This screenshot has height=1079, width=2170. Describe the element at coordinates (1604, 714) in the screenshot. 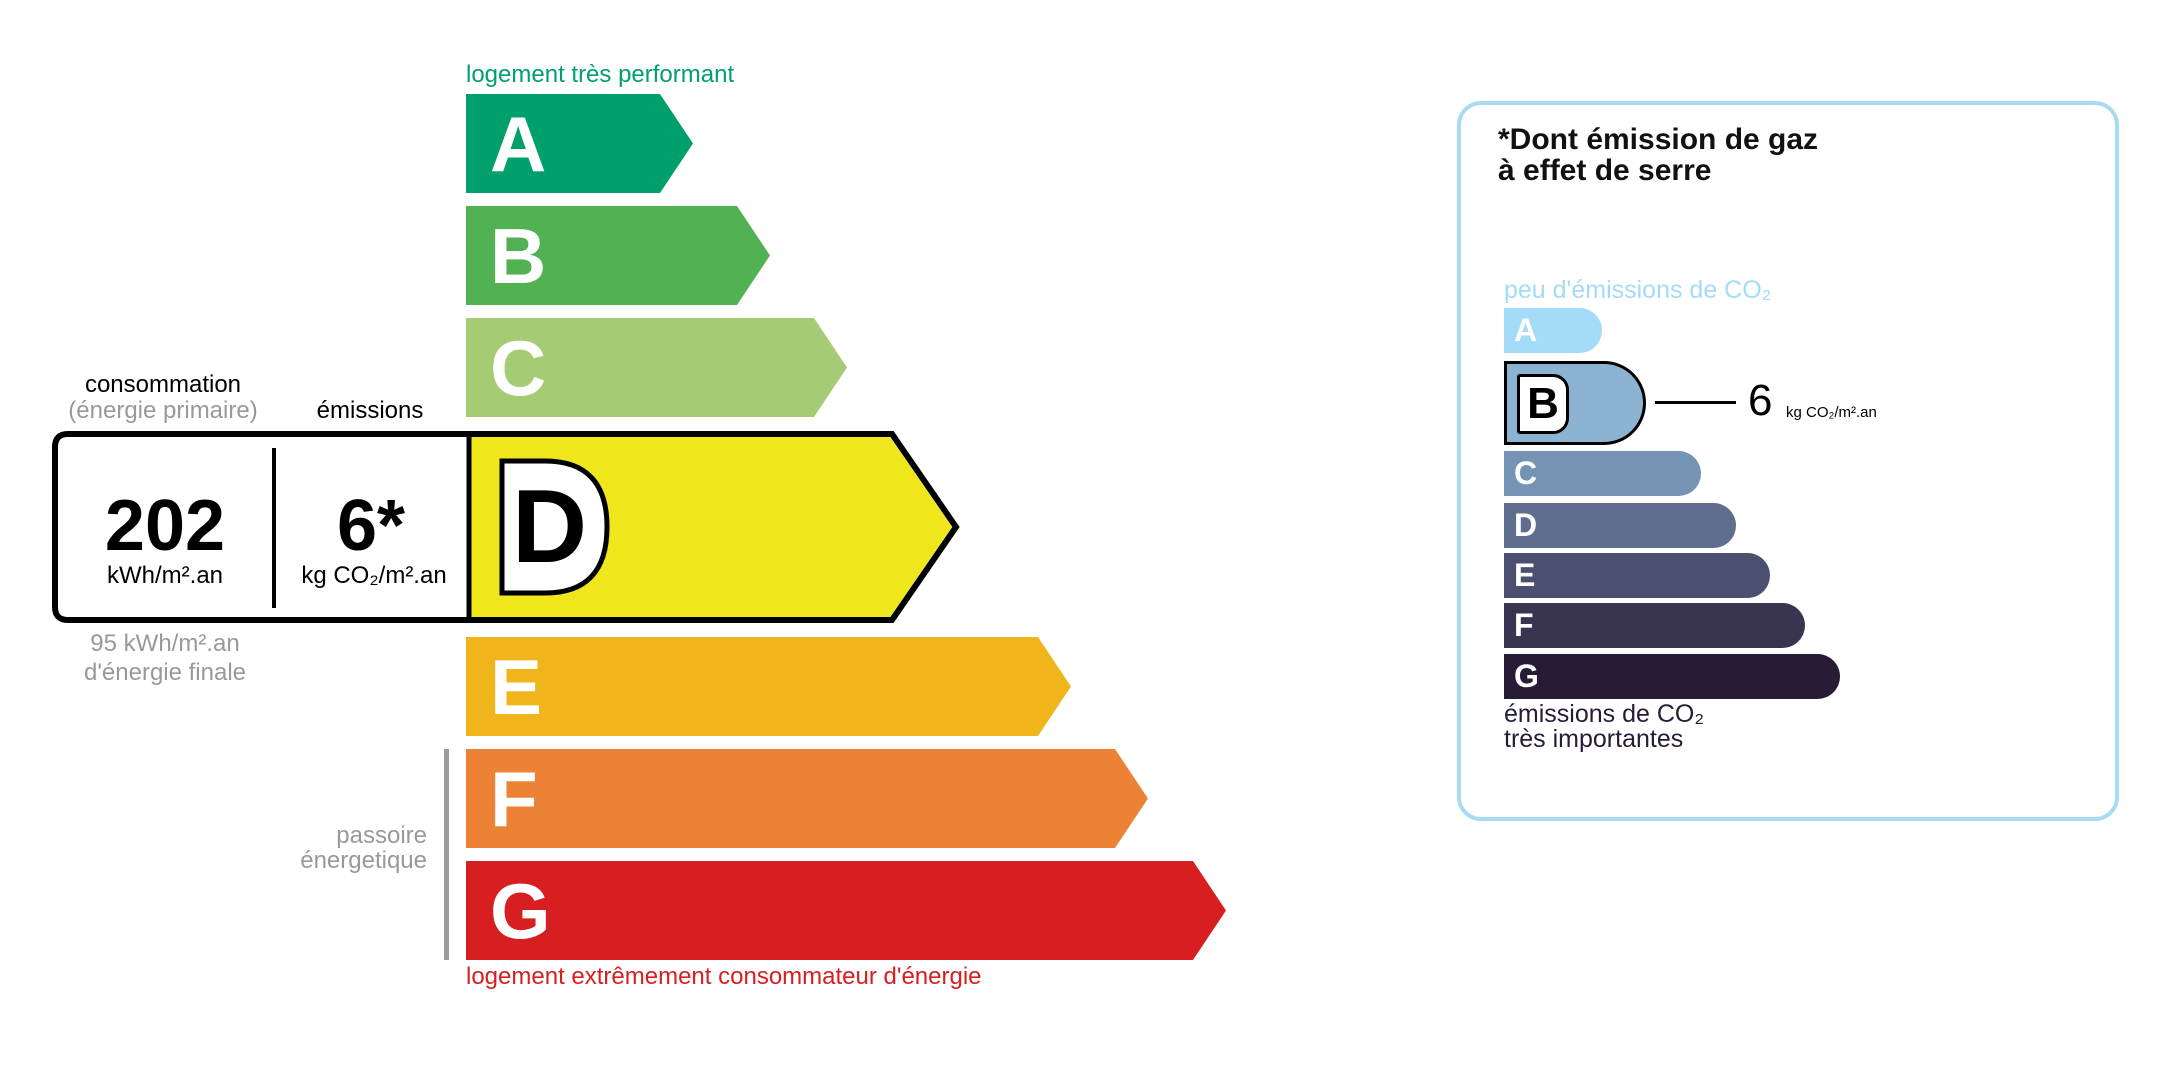

I see `ges-bottom-label-1: émissions de CO₂` at that location.